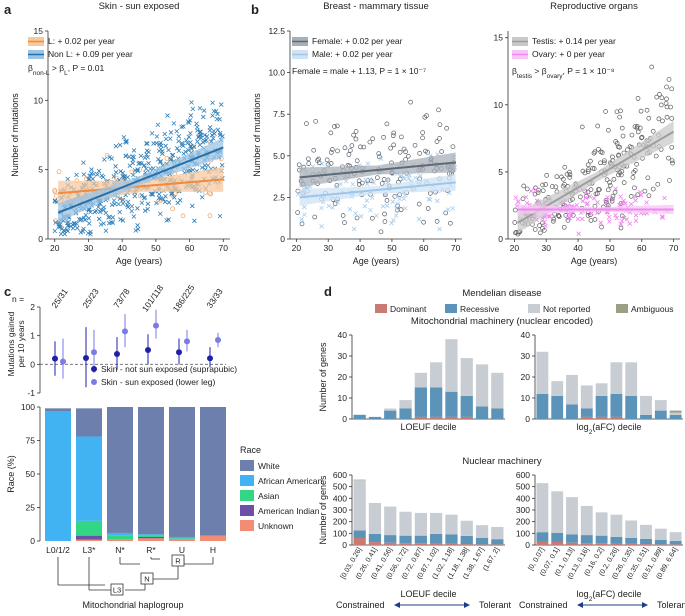  I want to click on legend-label: Ambiguous, so click(652, 309).